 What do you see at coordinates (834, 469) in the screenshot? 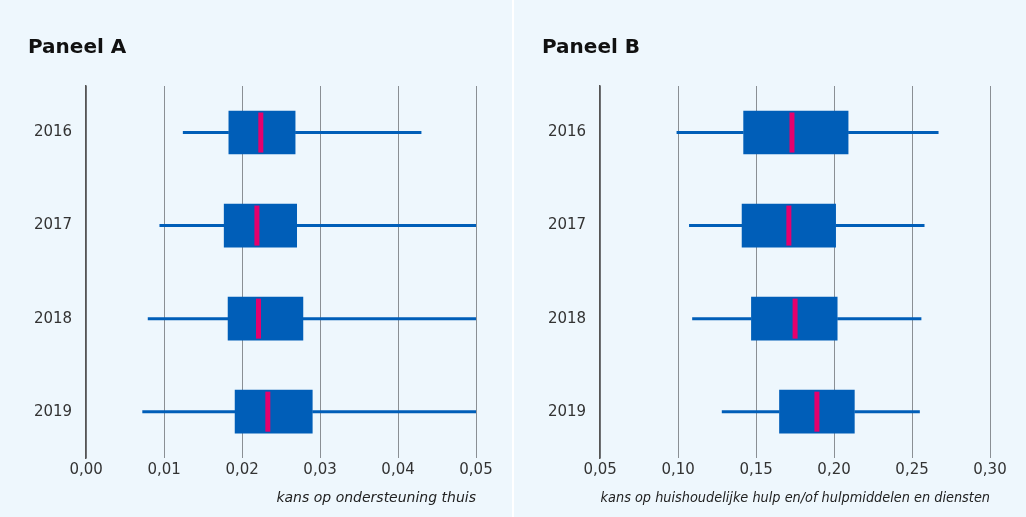
I see `x-tick-label: 0,20` at bounding box center [834, 469].